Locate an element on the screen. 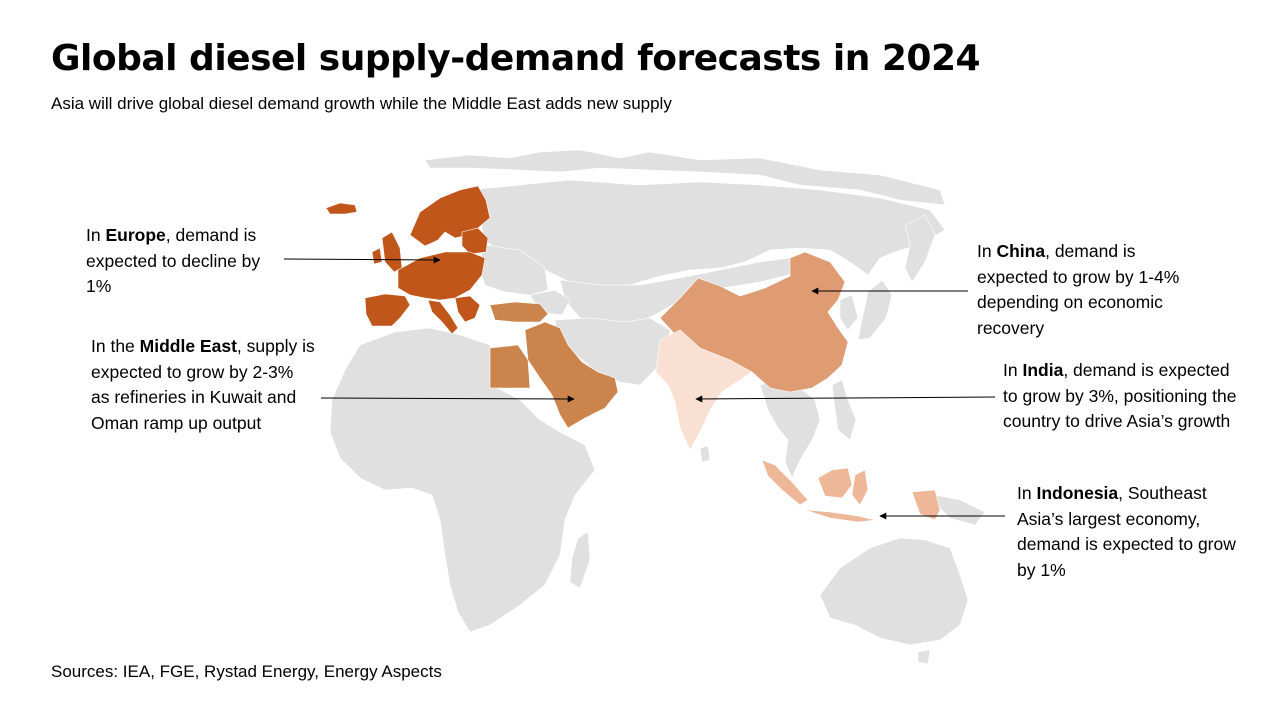 The width and height of the screenshot is (1280, 720). land-png is located at coordinates (960, 510).